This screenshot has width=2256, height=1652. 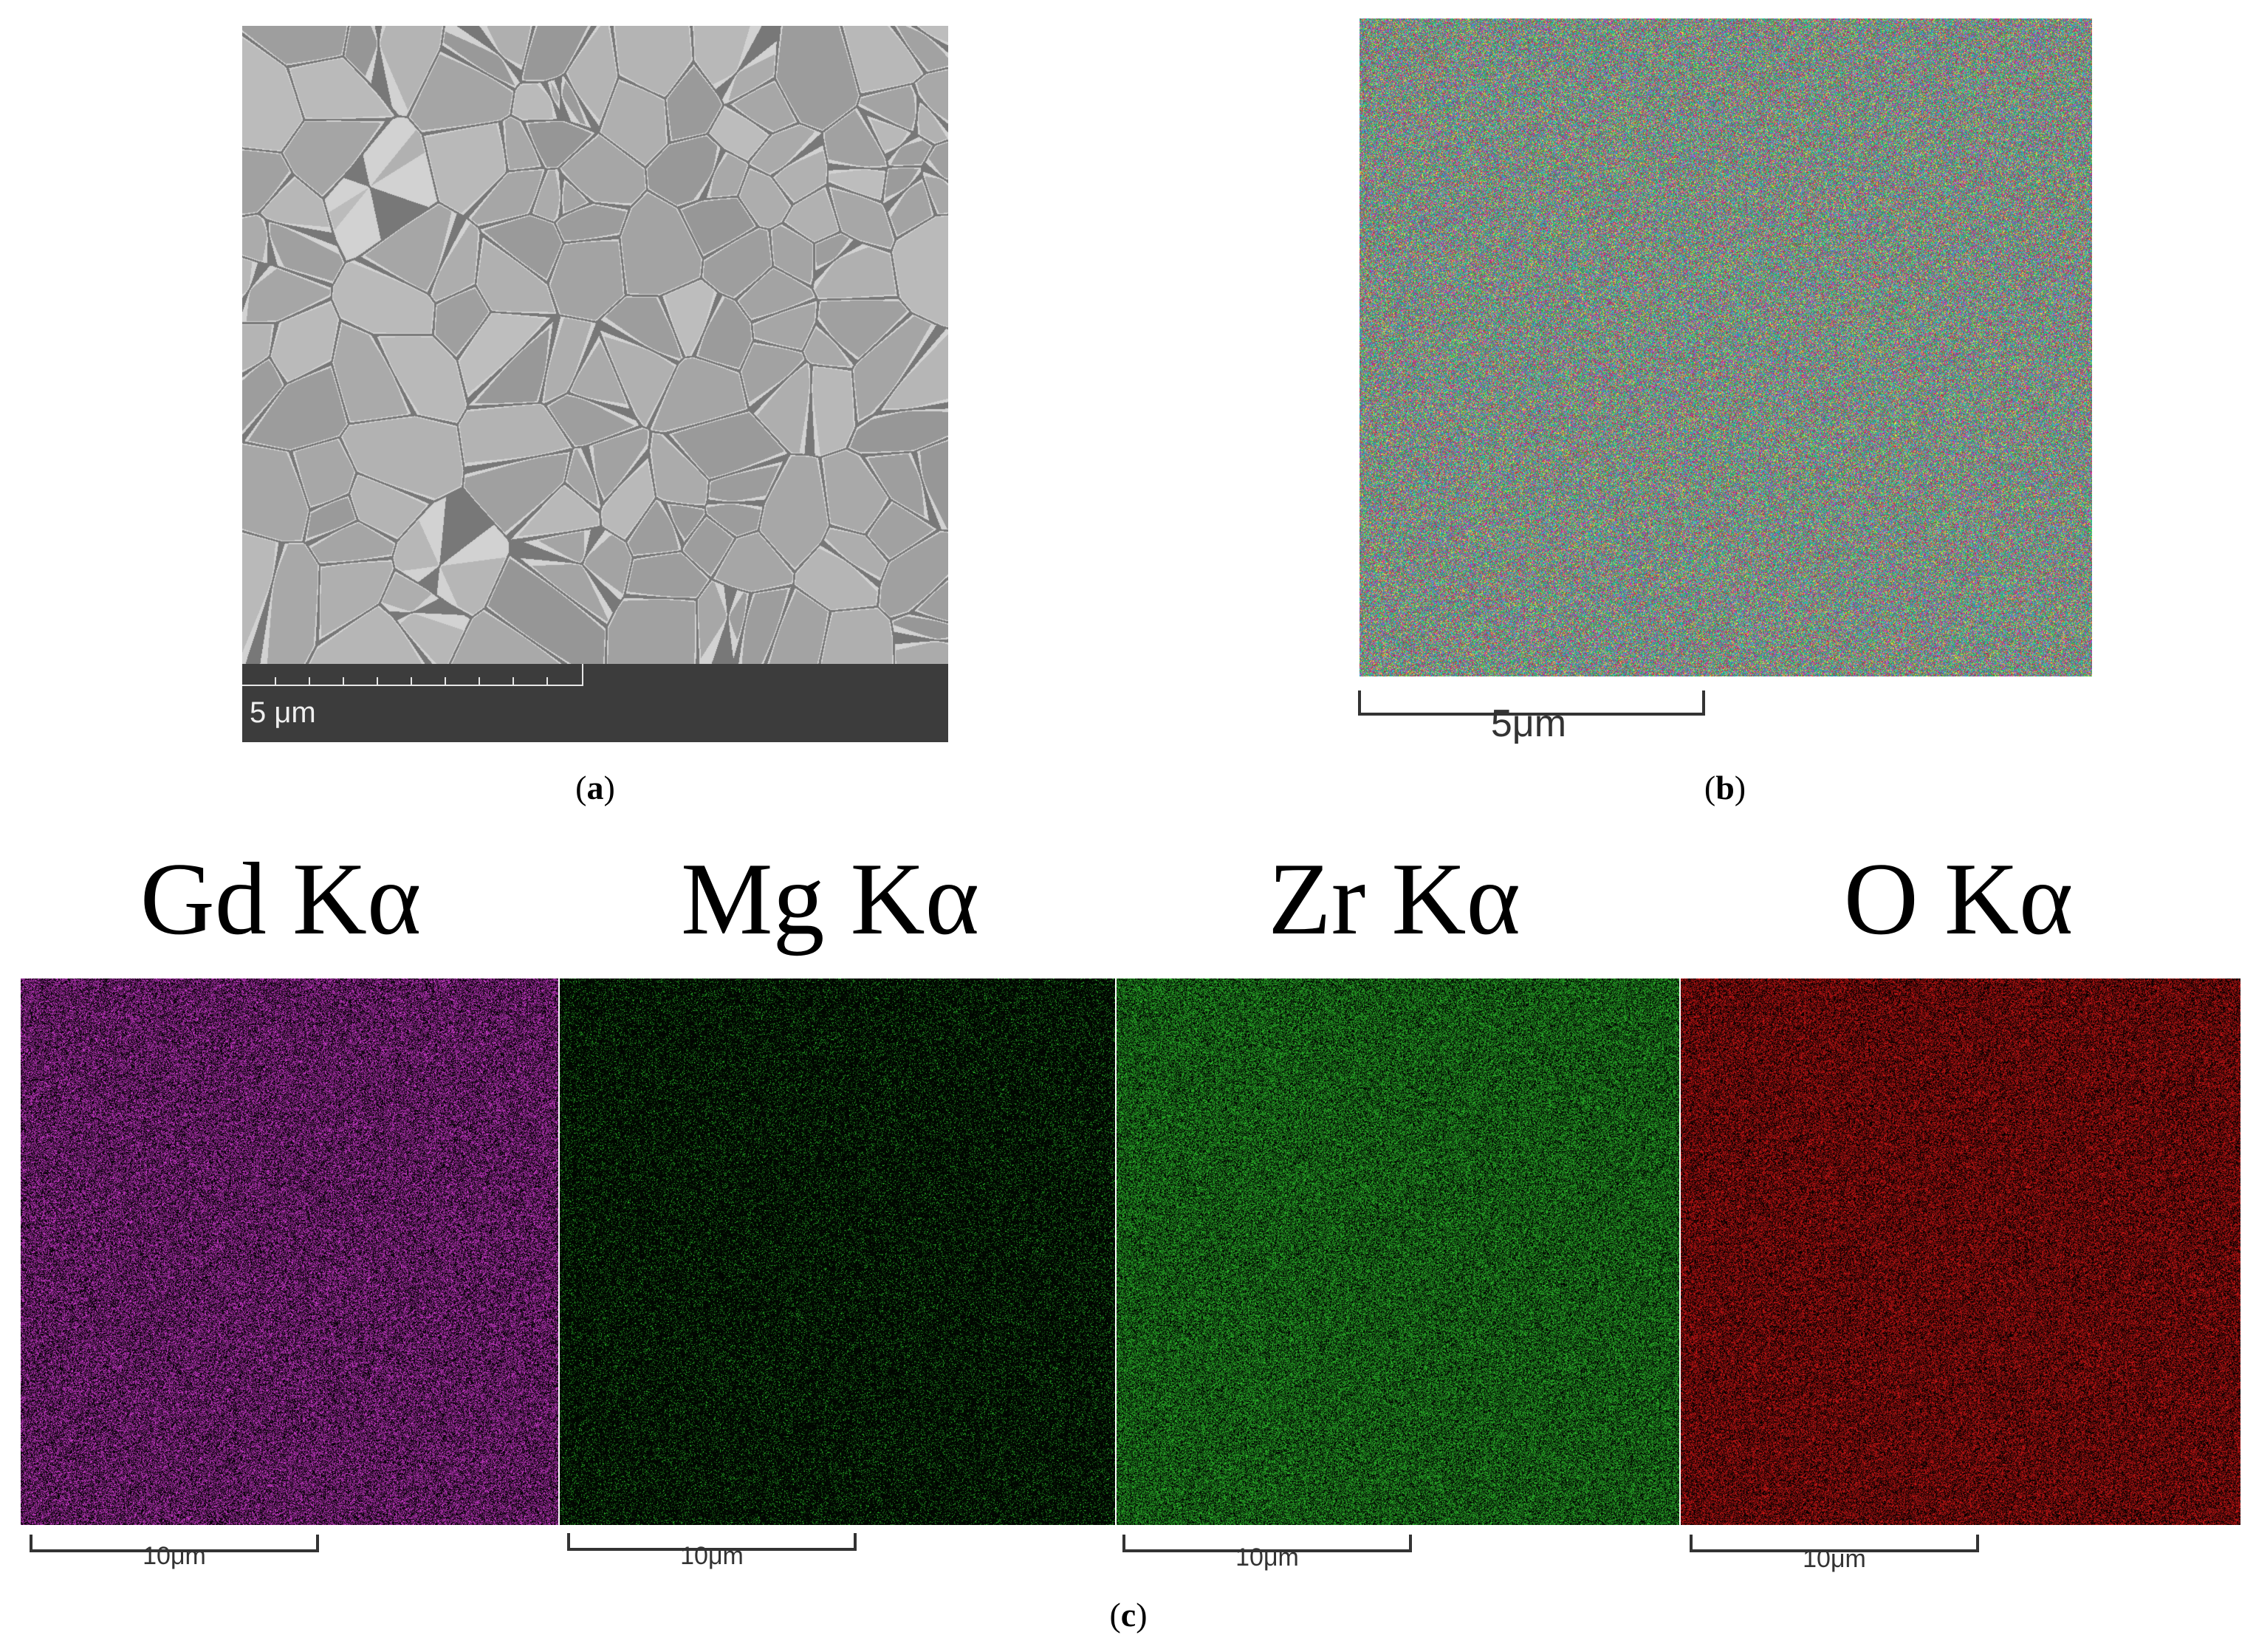 I want to click on overlay-scale-label: 5μm, so click(x=1528, y=723).